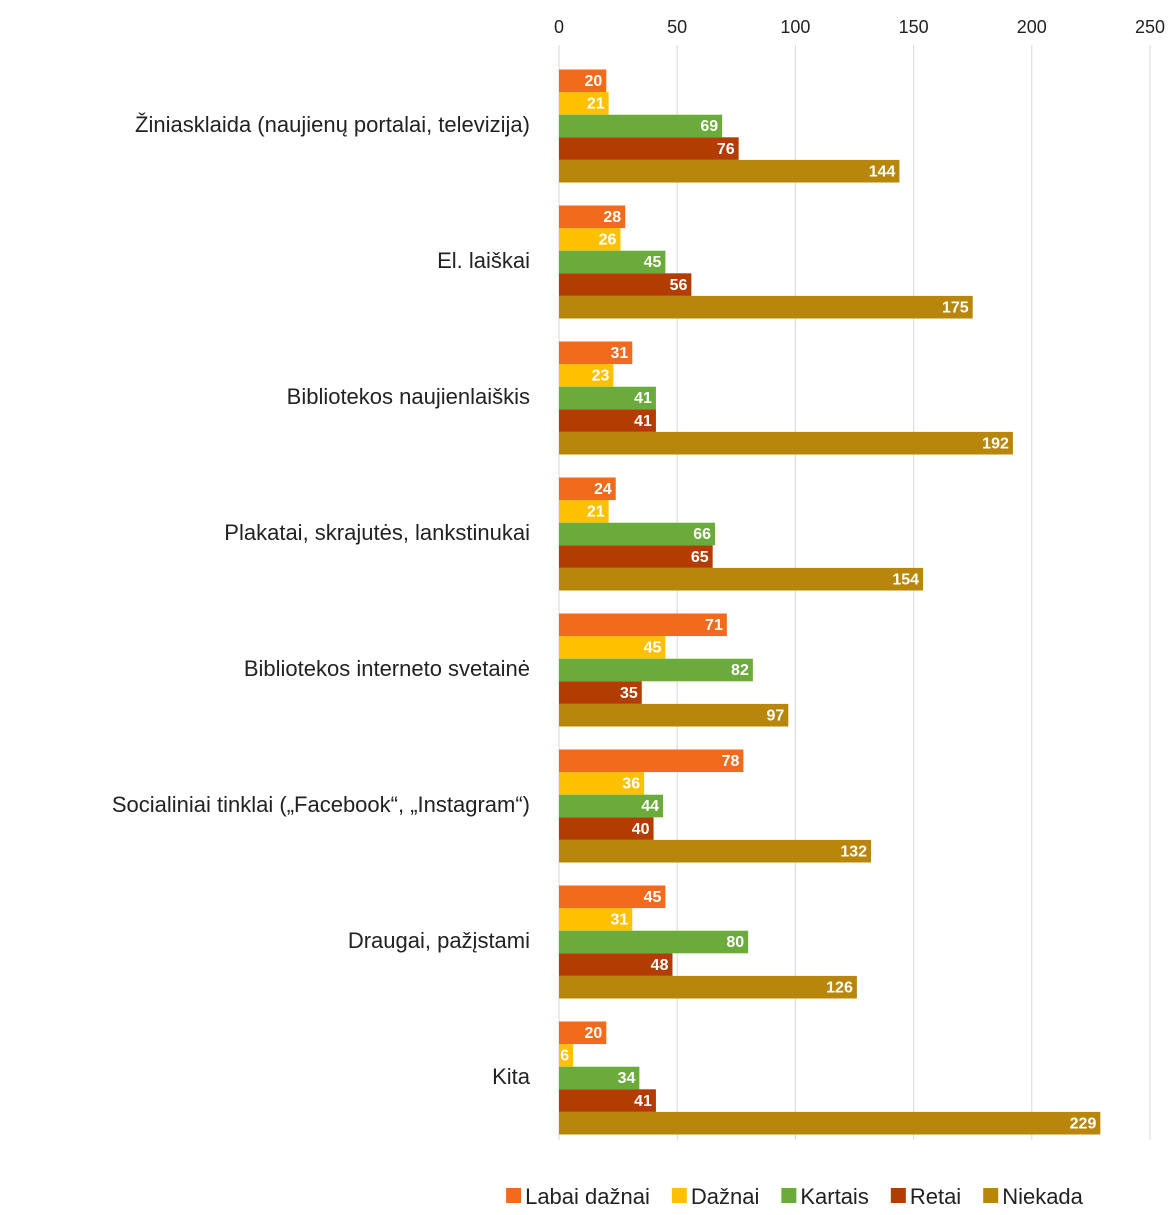  I want to click on data-label: 66, so click(702, 534).